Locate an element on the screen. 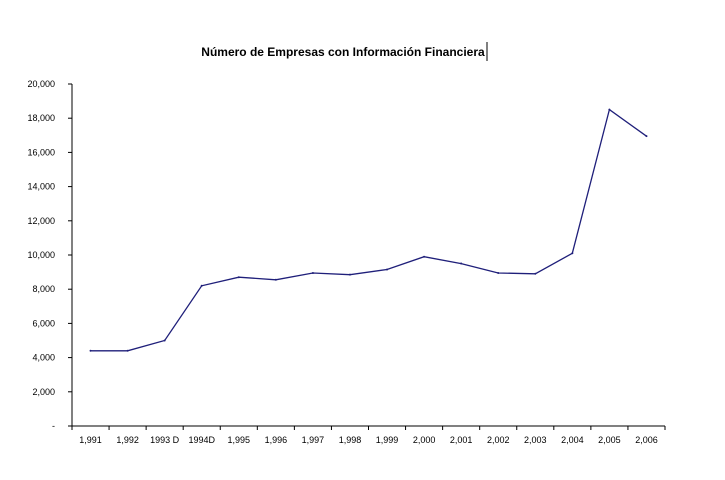  y-tick-label: - is located at coordinates (53, 426).